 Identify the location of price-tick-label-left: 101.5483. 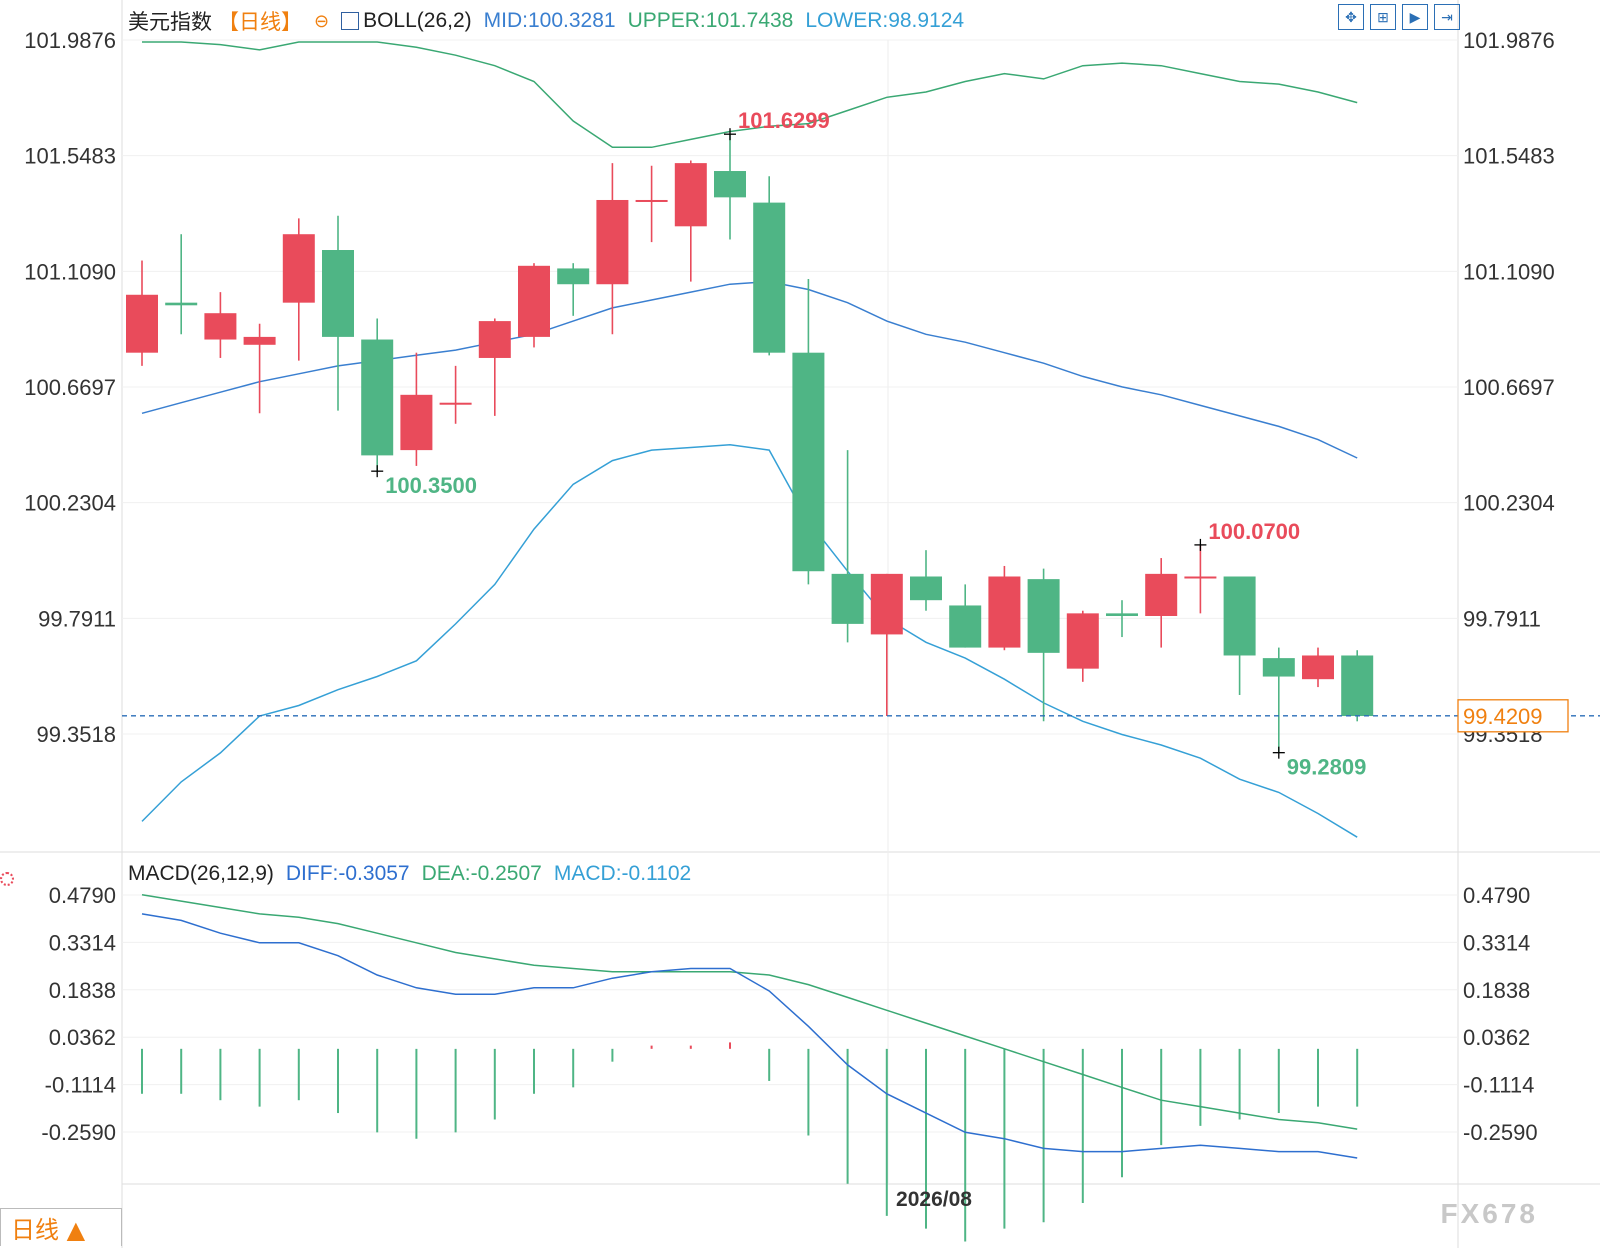
(70, 156).